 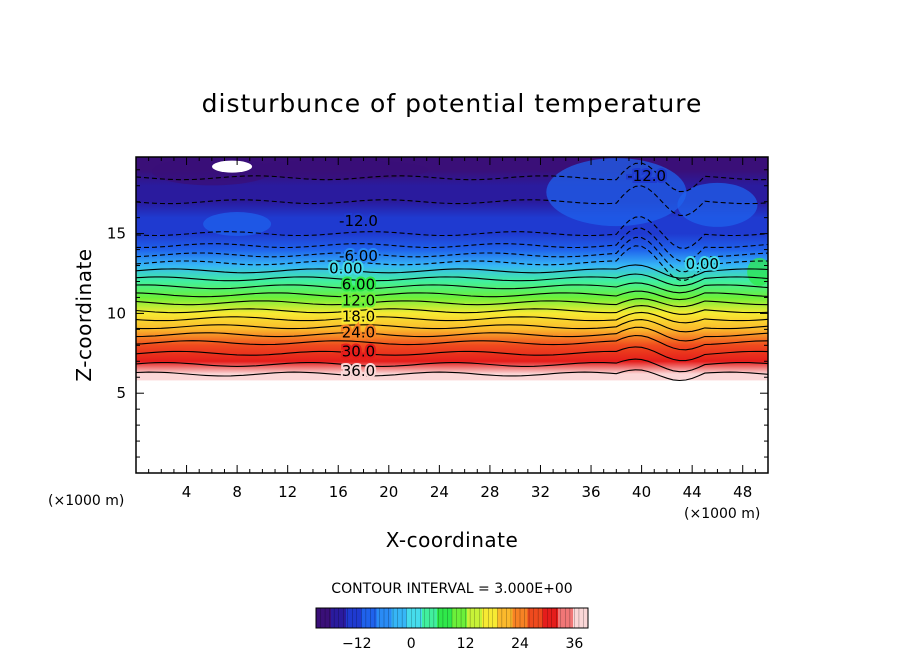 What do you see at coordinates (451, 589) in the screenshot?
I see `contour-interval-label: CONTOUR INTERVAL = 3.000E+00` at bounding box center [451, 589].